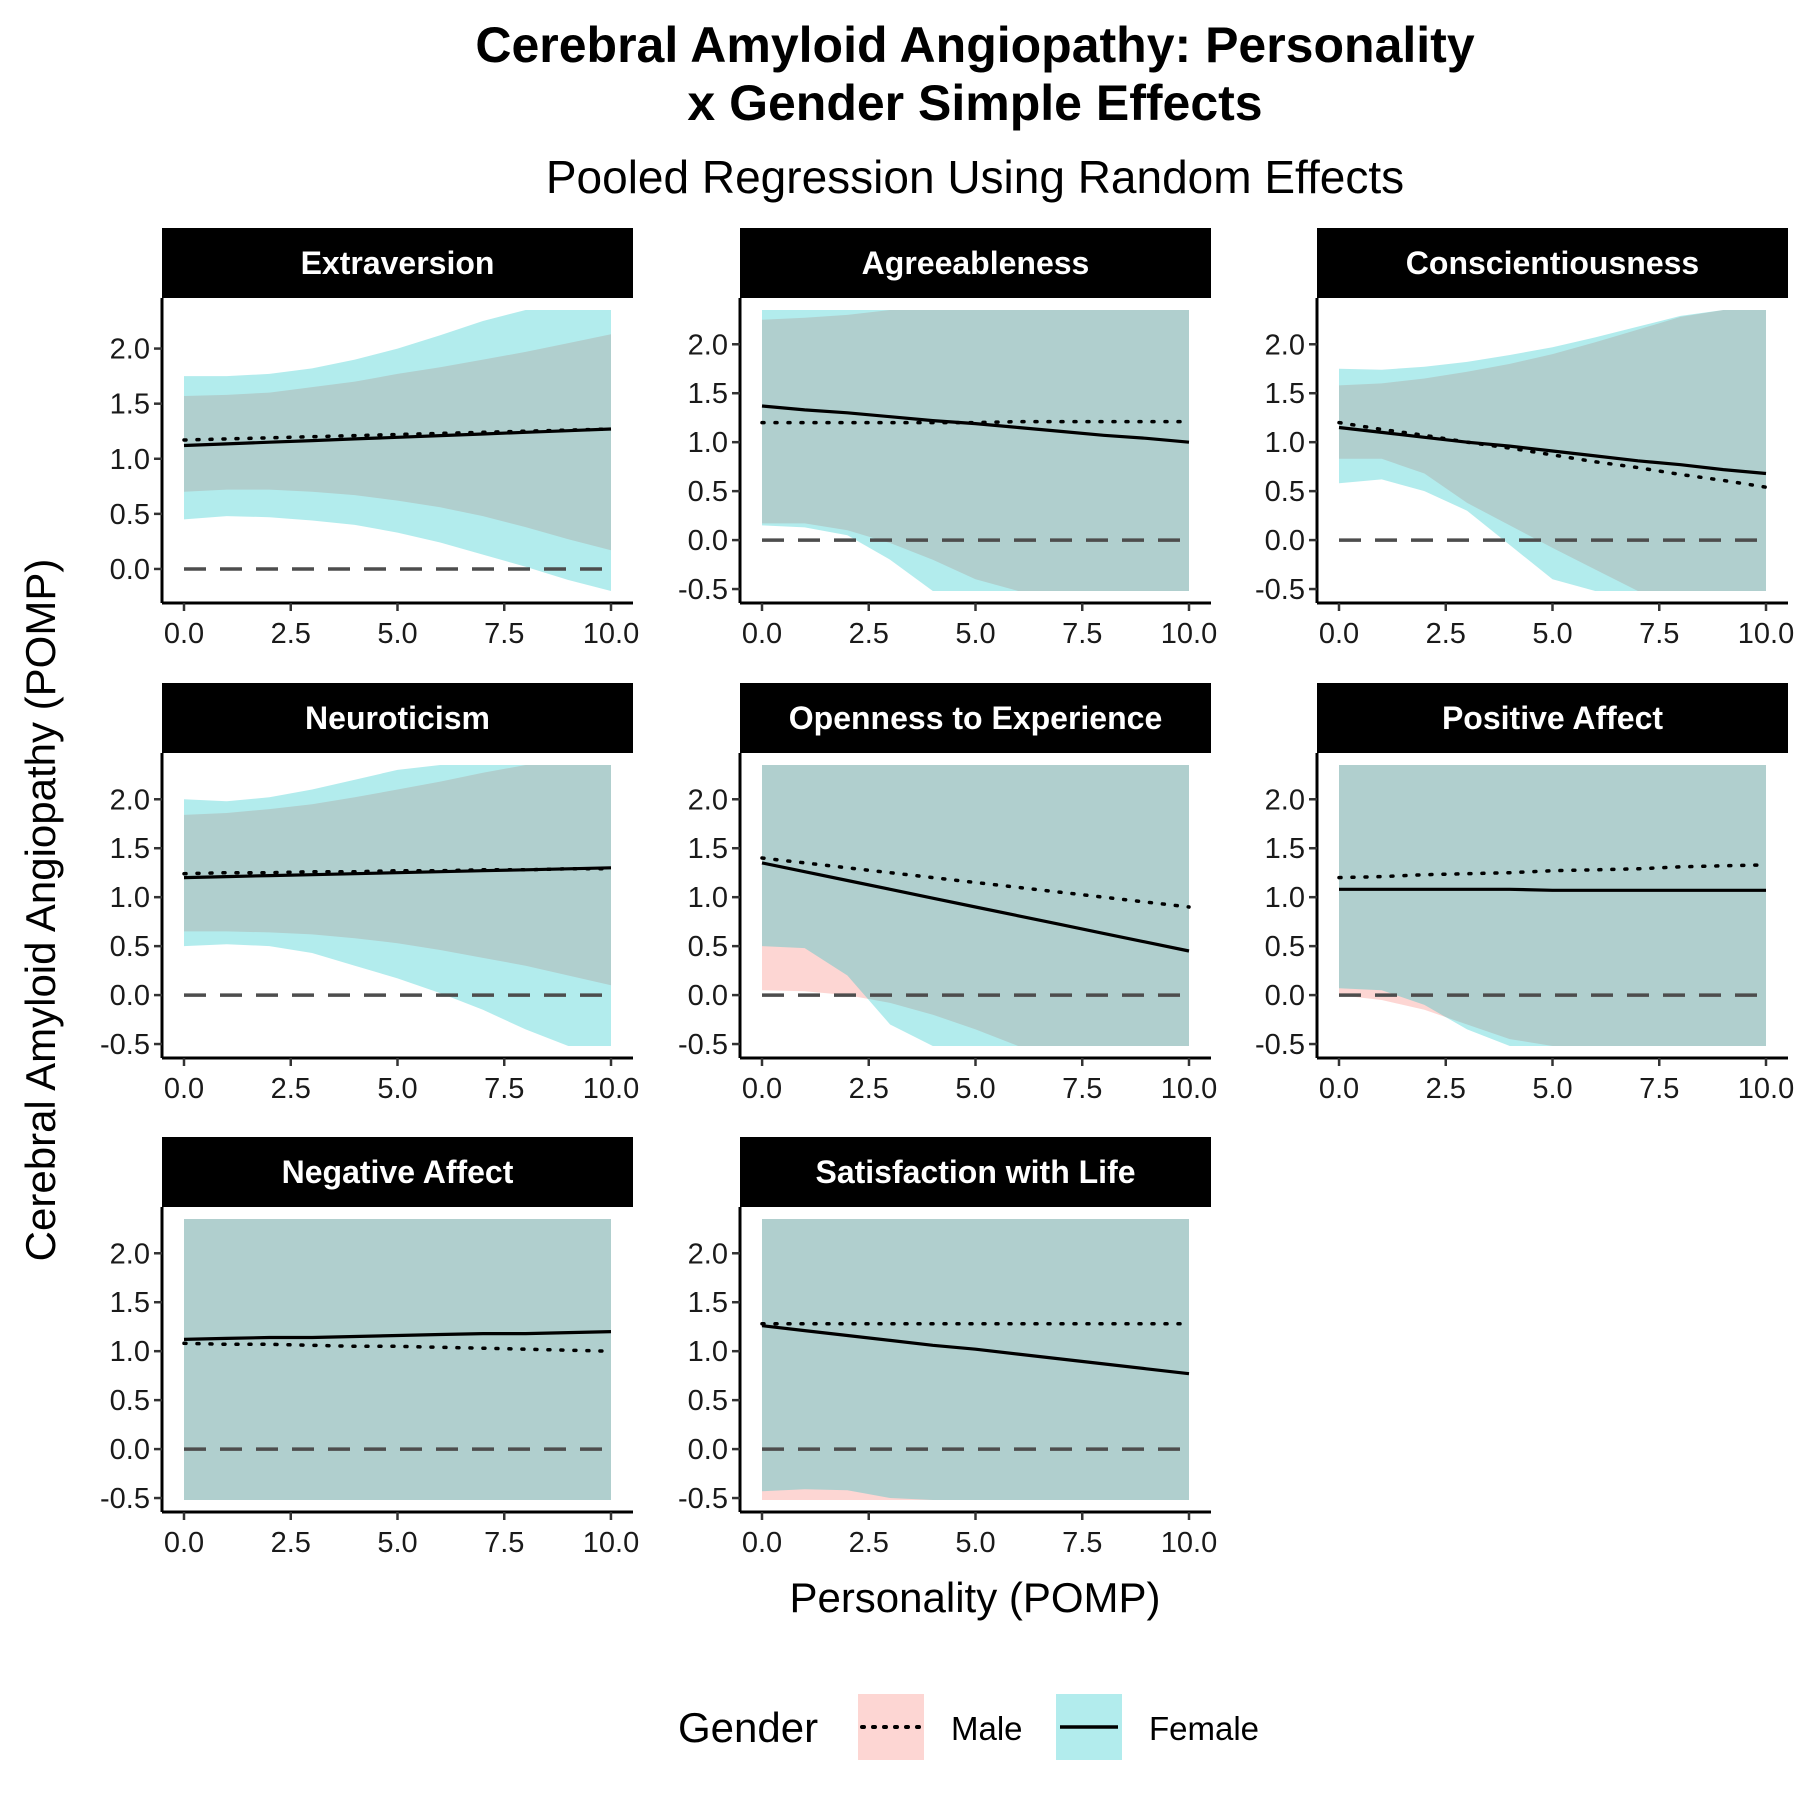 The image size is (1800, 1800). What do you see at coordinates (40, 910) in the screenshot?
I see `y-axis-title: Cerebral Amyloid Angiopathy (POMP)` at bounding box center [40, 910].